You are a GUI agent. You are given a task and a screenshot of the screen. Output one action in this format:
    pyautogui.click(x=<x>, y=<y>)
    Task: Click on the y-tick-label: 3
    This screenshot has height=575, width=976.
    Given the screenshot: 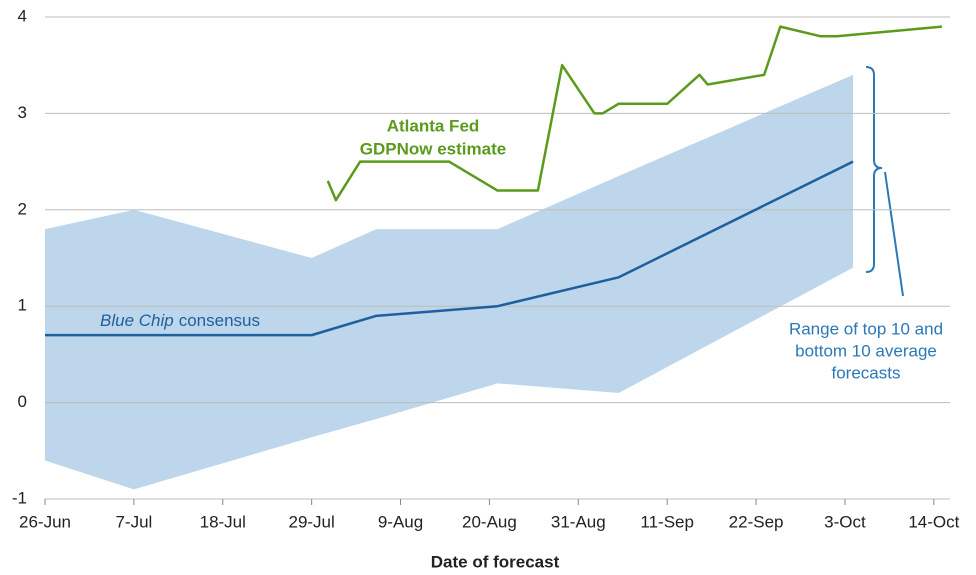 What is the action you would take?
    pyautogui.click(x=22, y=112)
    